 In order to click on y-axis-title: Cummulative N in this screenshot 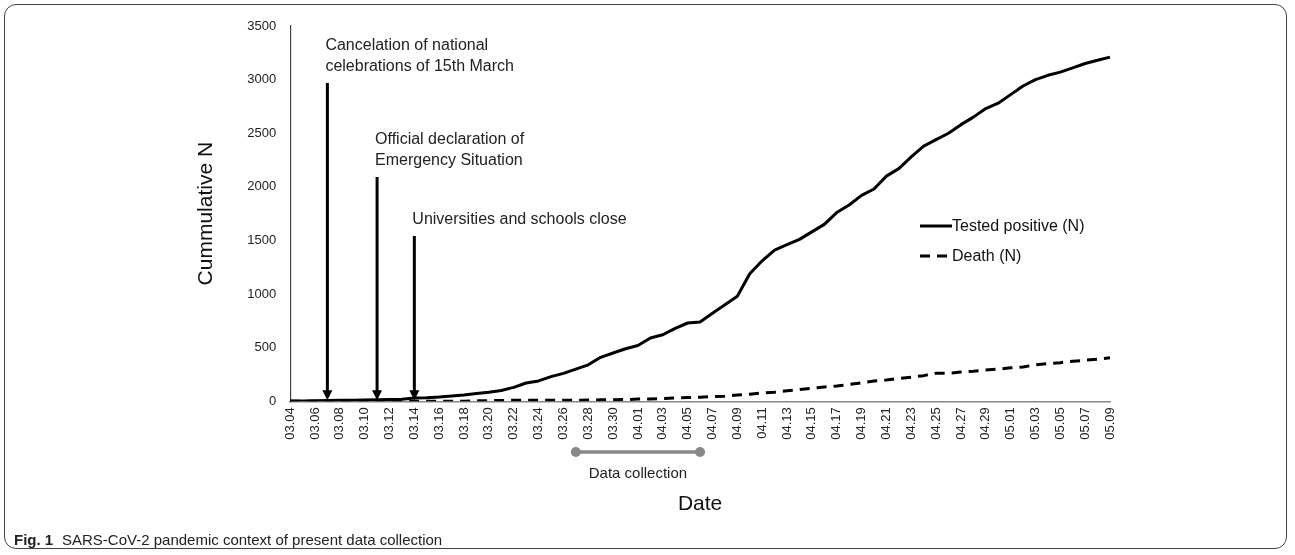, I will do `click(205, 213)`.